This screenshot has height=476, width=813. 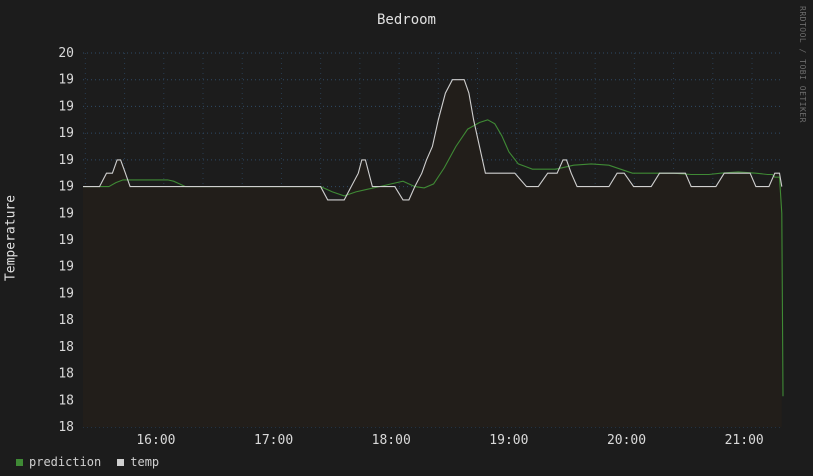 What do you see at coordinates (273, 440) in the screenshot?
I see `x-tick-label: 17:00` at bounding box center [273, 440].